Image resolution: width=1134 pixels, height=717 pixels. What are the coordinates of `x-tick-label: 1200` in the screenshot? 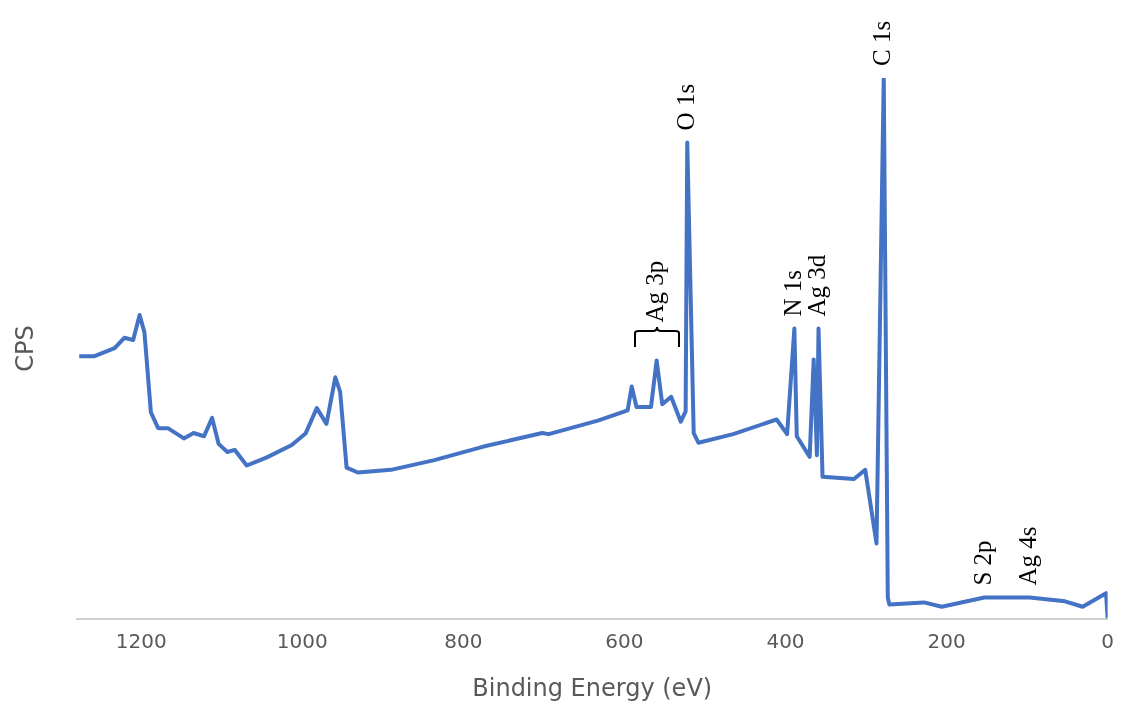 It's located at (141, 641).